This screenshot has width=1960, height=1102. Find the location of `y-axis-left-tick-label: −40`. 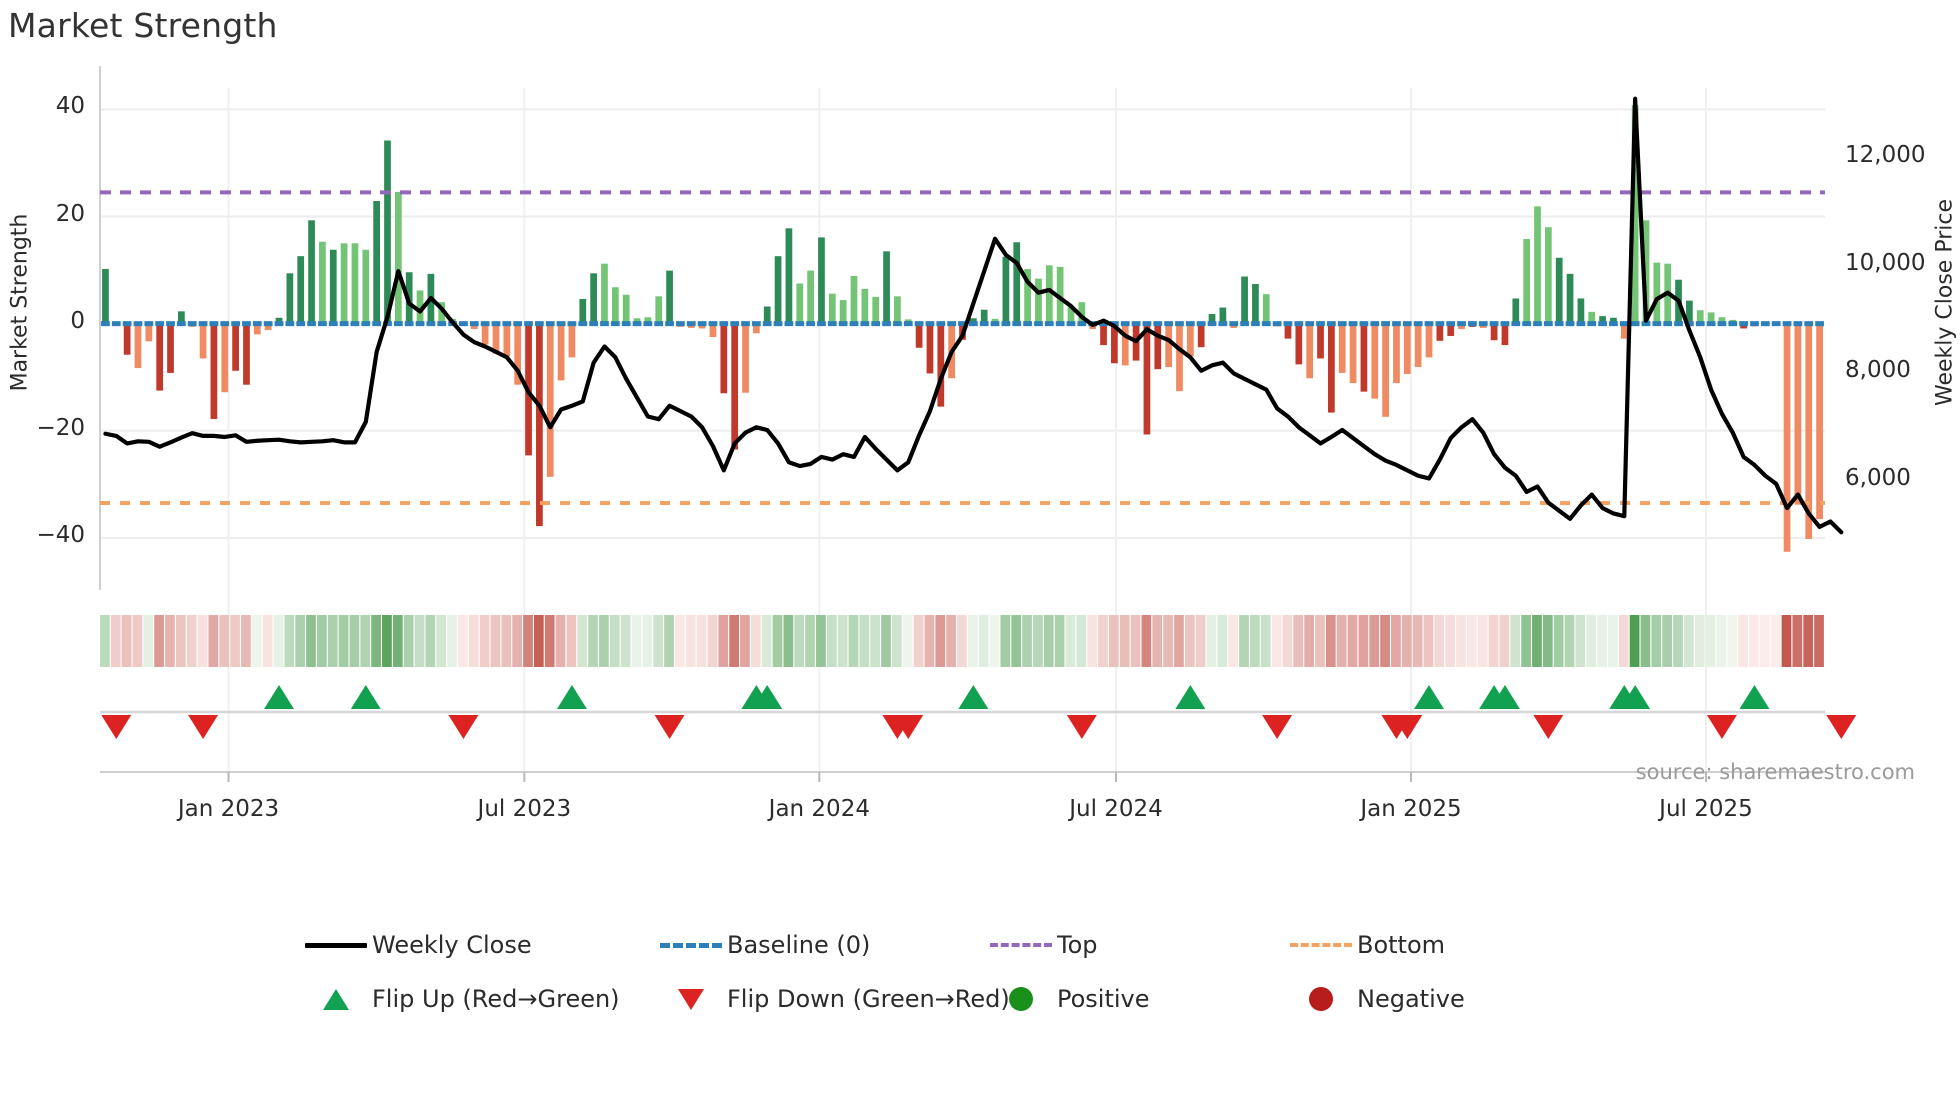

y-axis-left-tick-label: −40 is located at coordinates (60, 534).